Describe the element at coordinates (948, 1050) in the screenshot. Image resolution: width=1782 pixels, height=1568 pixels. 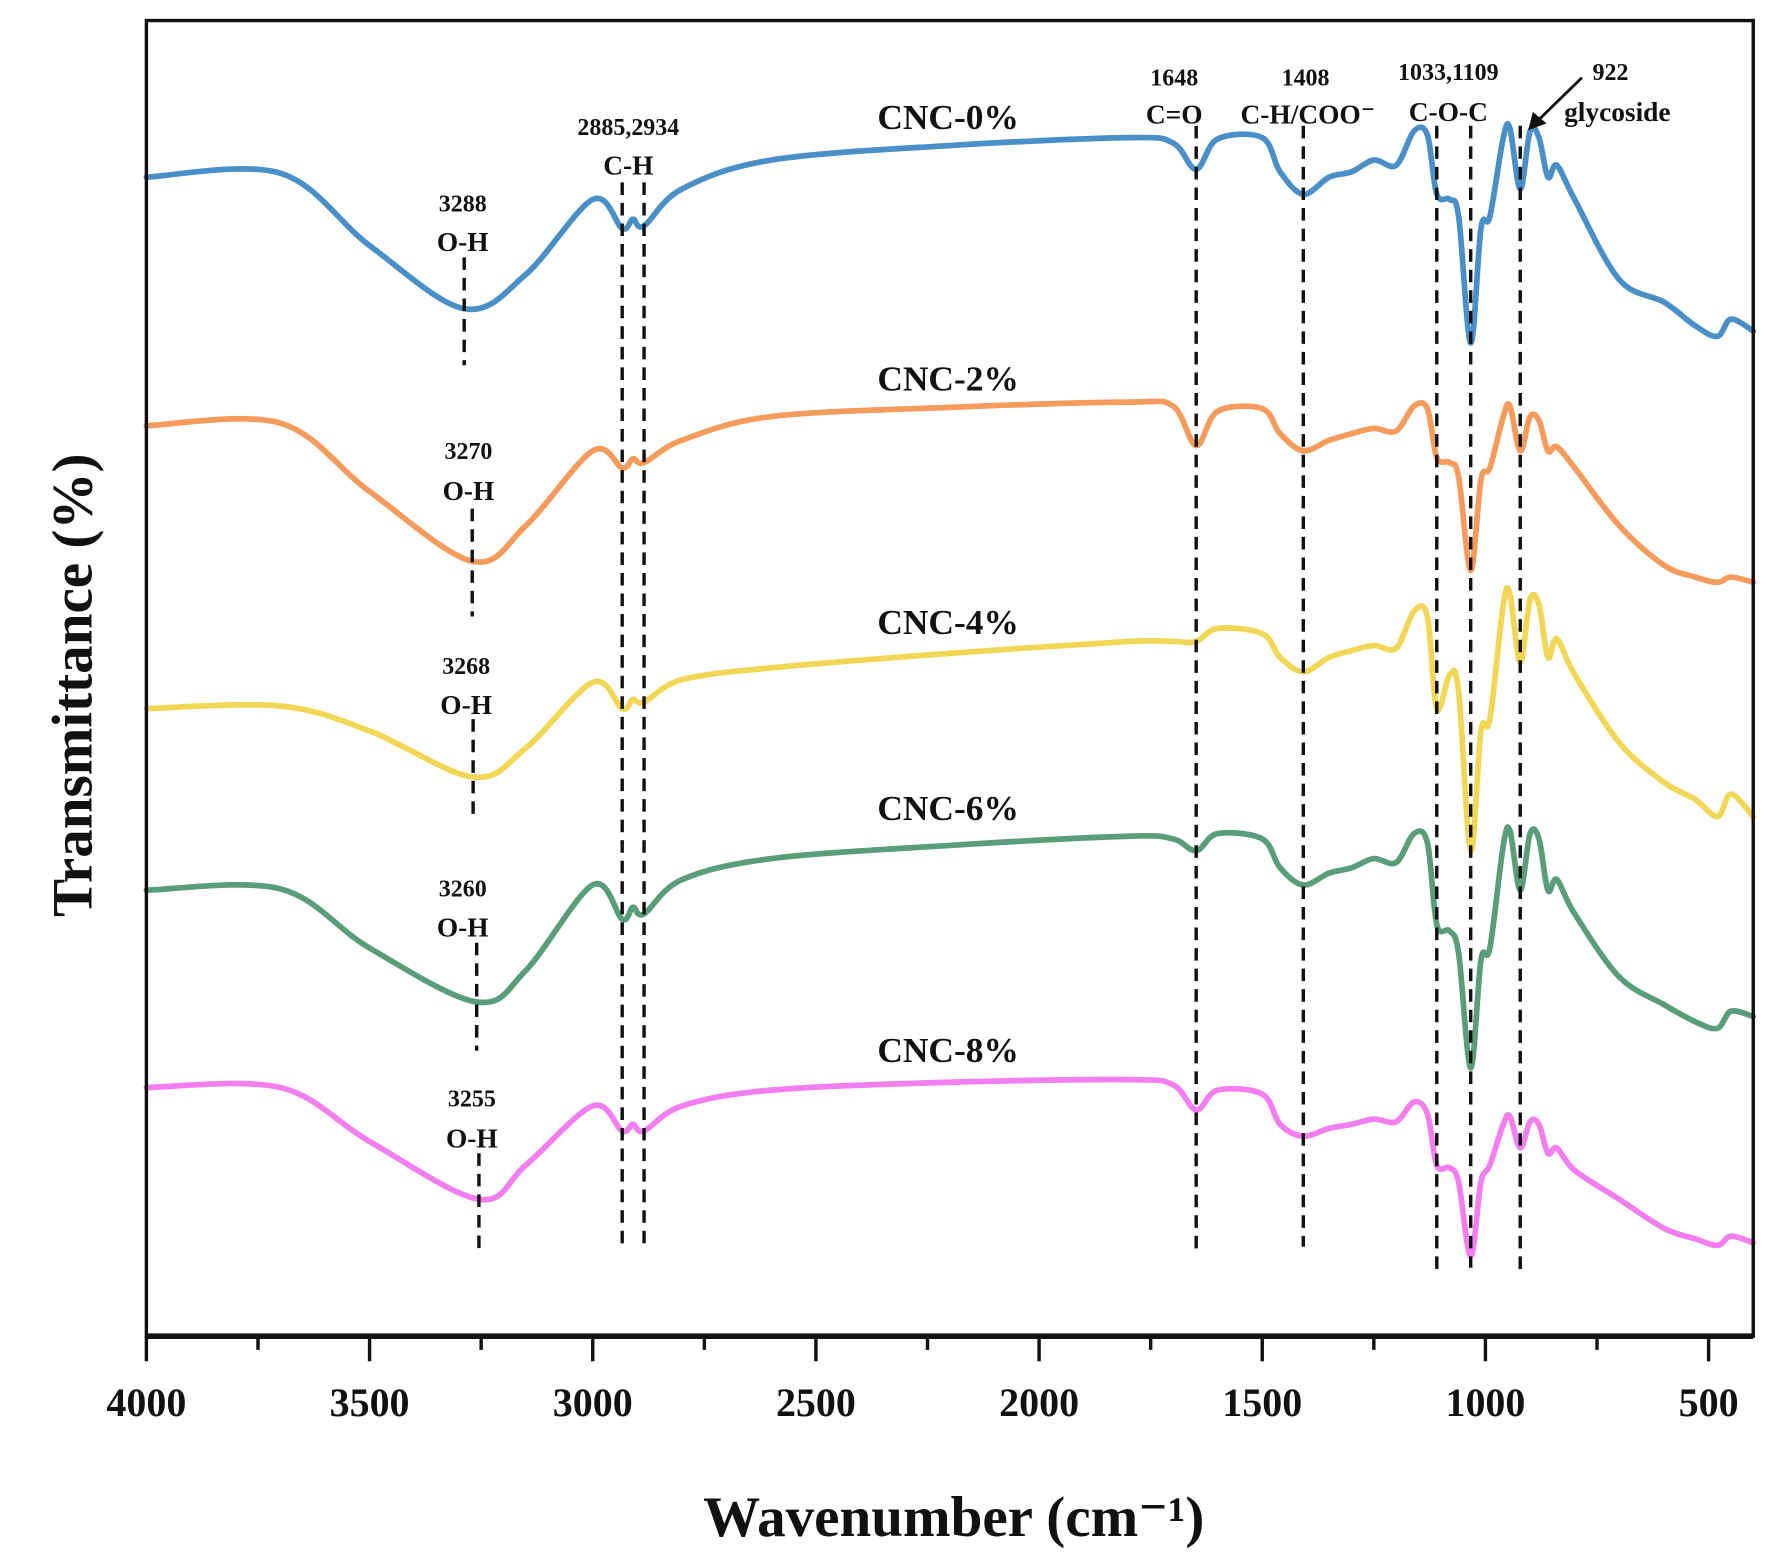
I see `series-label-cnc-8: CNC-8%` at that location.